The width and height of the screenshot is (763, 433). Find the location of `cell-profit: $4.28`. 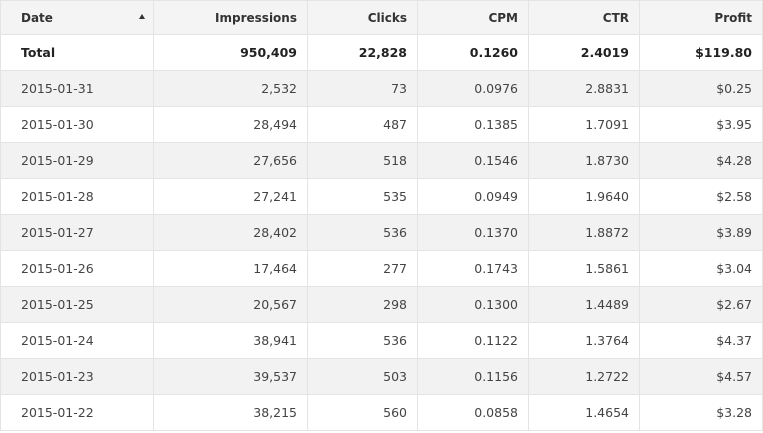

cell-profit: $4.28 is located at coordinates (701, 160).